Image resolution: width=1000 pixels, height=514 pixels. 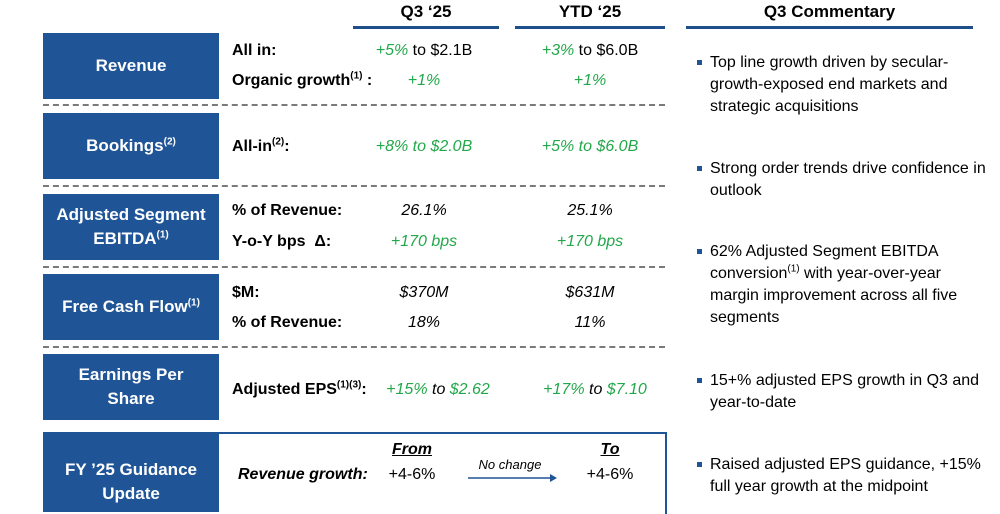 I want to click on col-header-commentary: Q3 Commentary, so click(x=829, y=14).